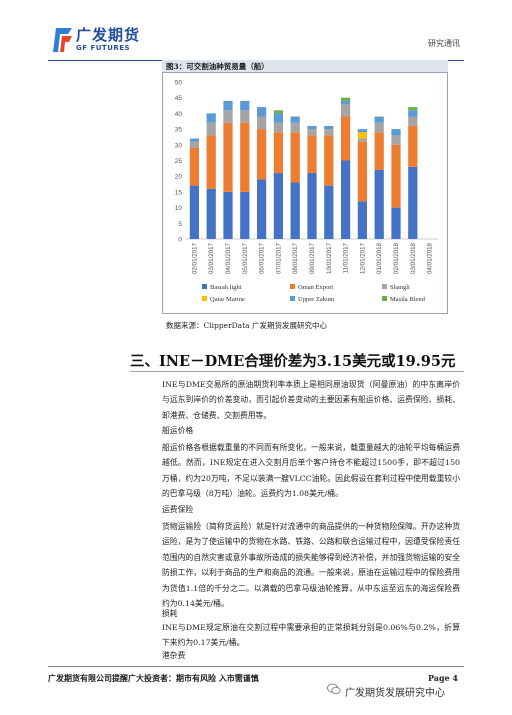 The image size is (512, 715). What do you see at coordinates (170, 613) in the screenshot?
I see `subheading-loss: 损耗` at bounding box center [170, 613].